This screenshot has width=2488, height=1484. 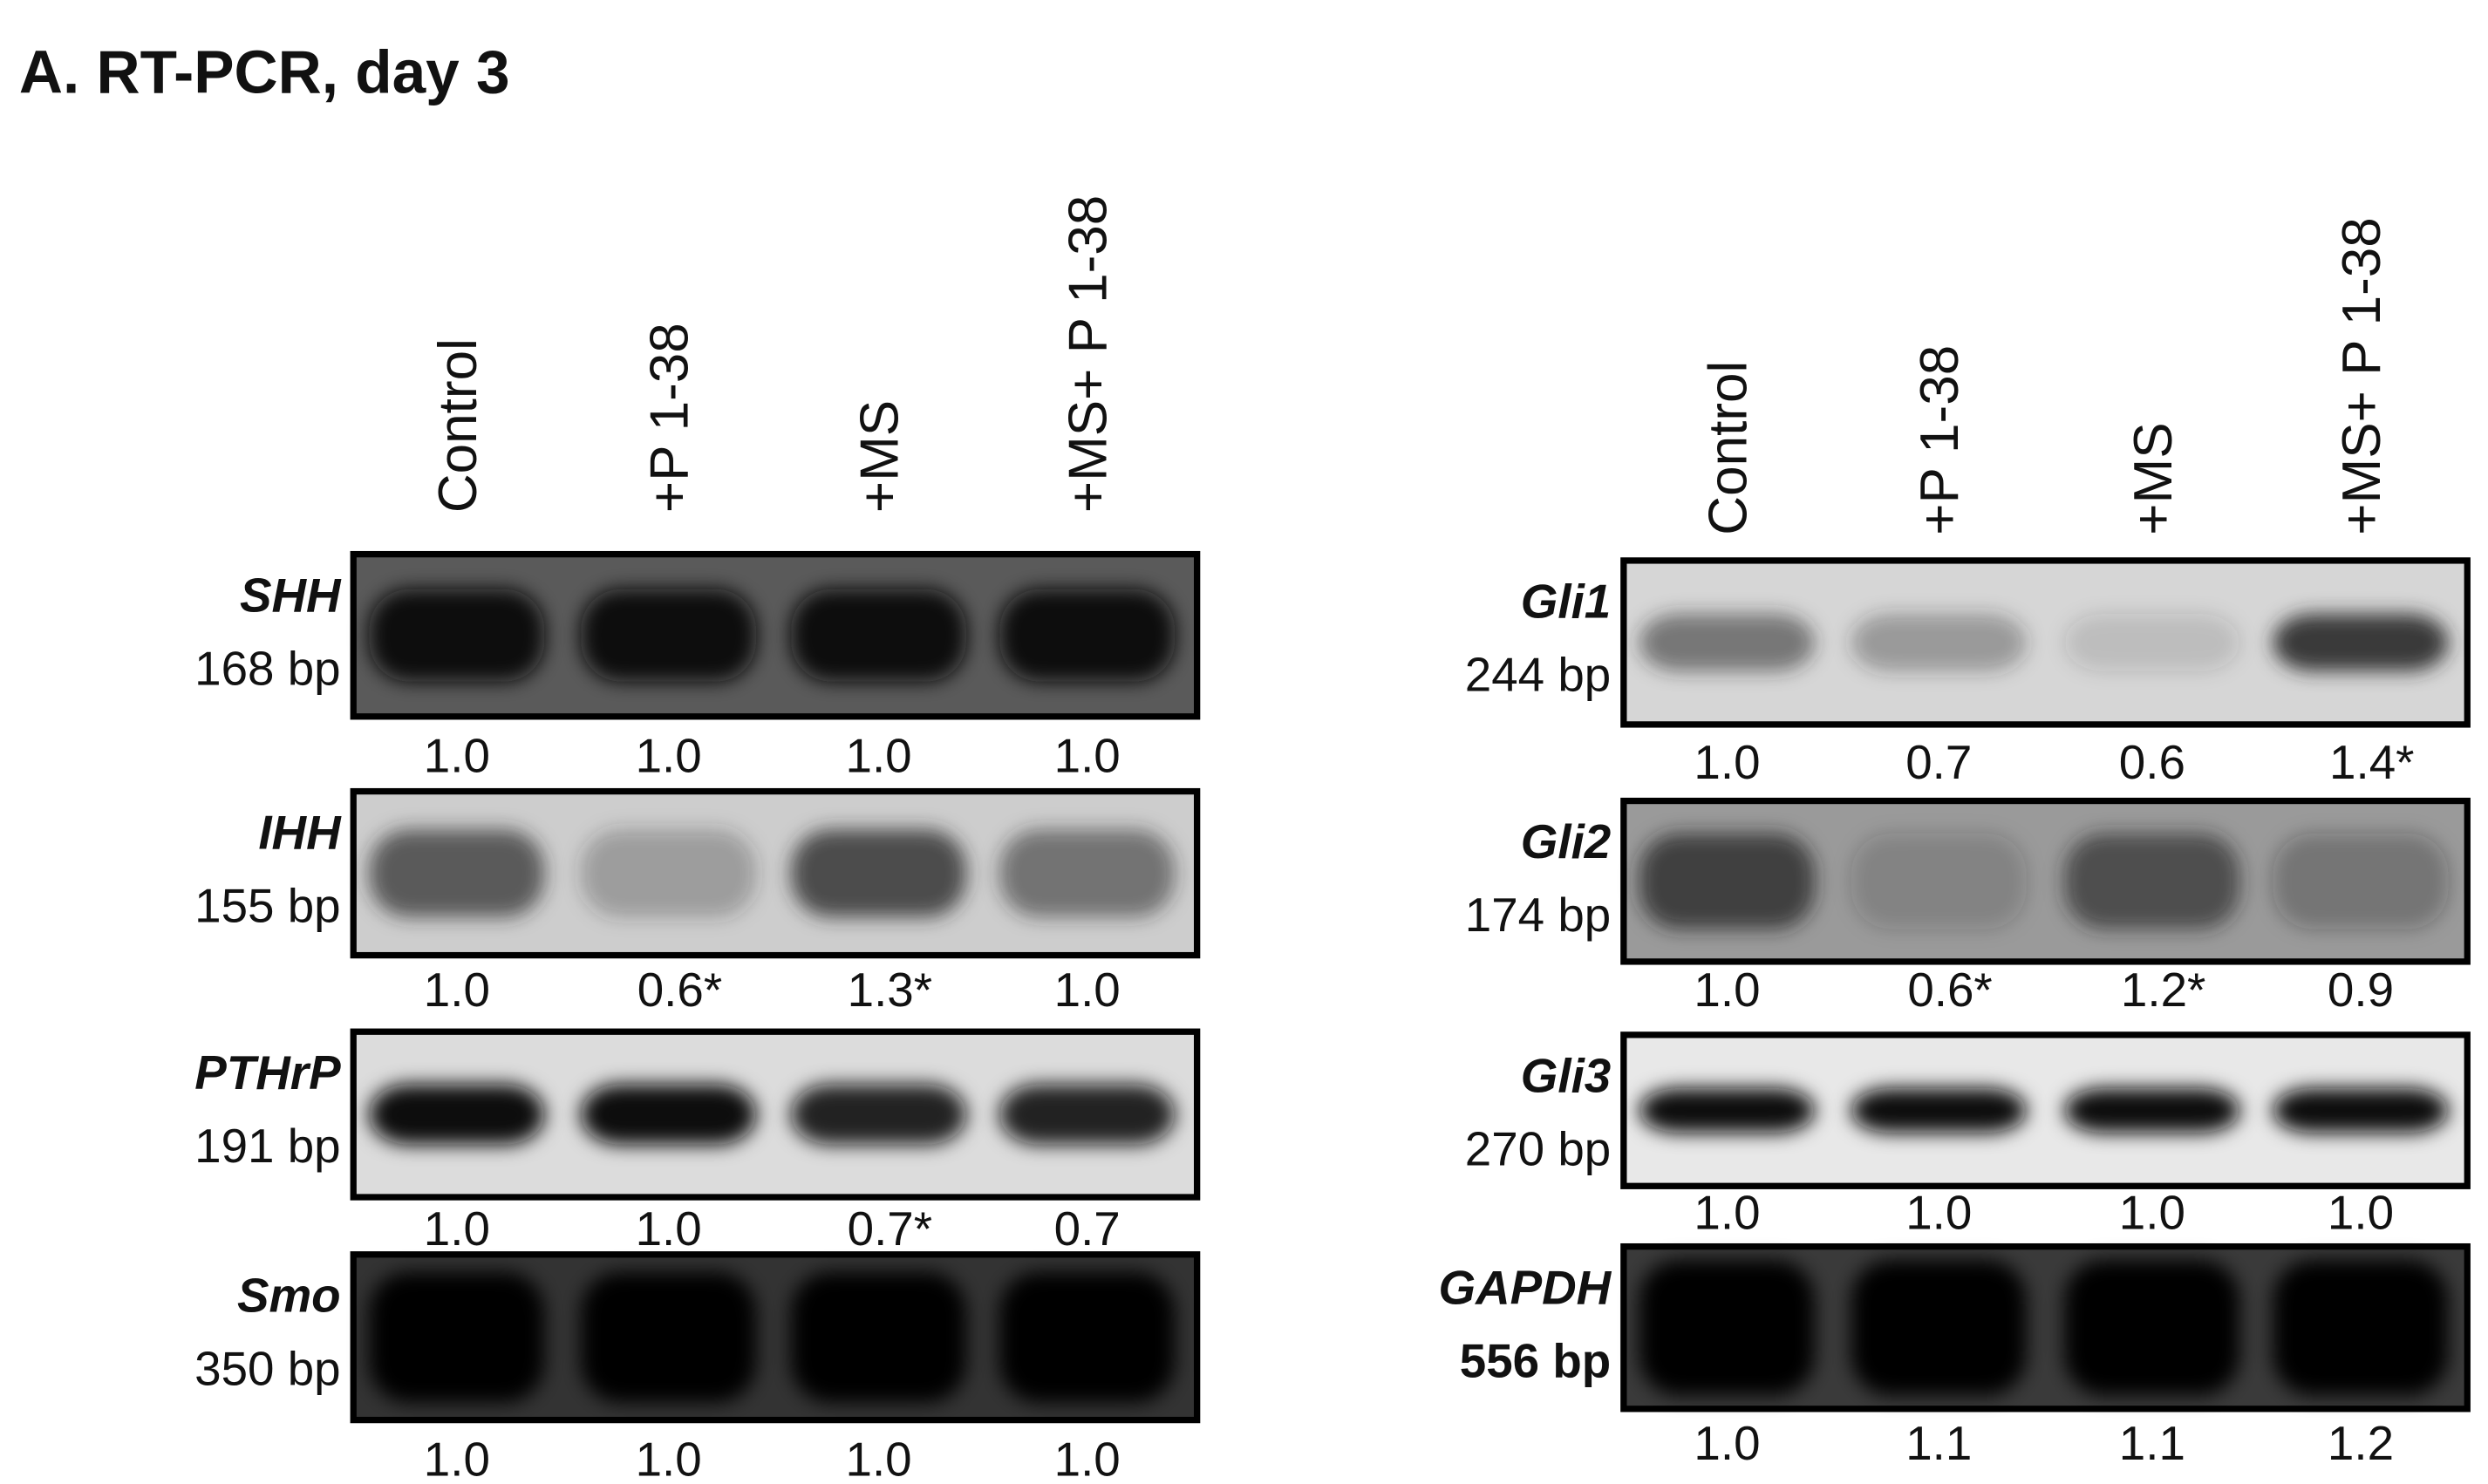 What do you see at coordinates (2371, 762) in the screenshot?
I see `relative-expression: 1.4*` at bounding box center [2371, 762].